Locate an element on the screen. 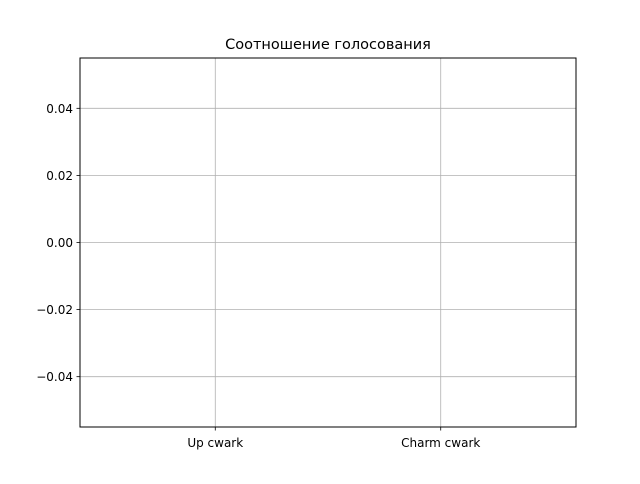 The height and width of the screenshot is (484, 640). y-tick-label: −0.04 is located at coordinates (54, 377).